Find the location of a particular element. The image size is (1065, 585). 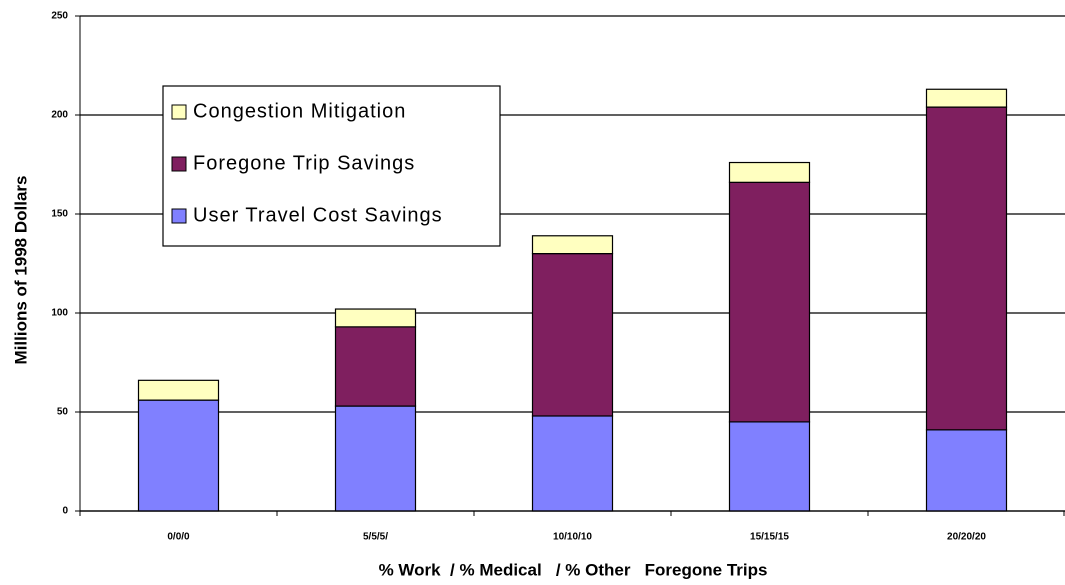

legend-label: User Travel Cost Savings is located at coordinates (318, 215).